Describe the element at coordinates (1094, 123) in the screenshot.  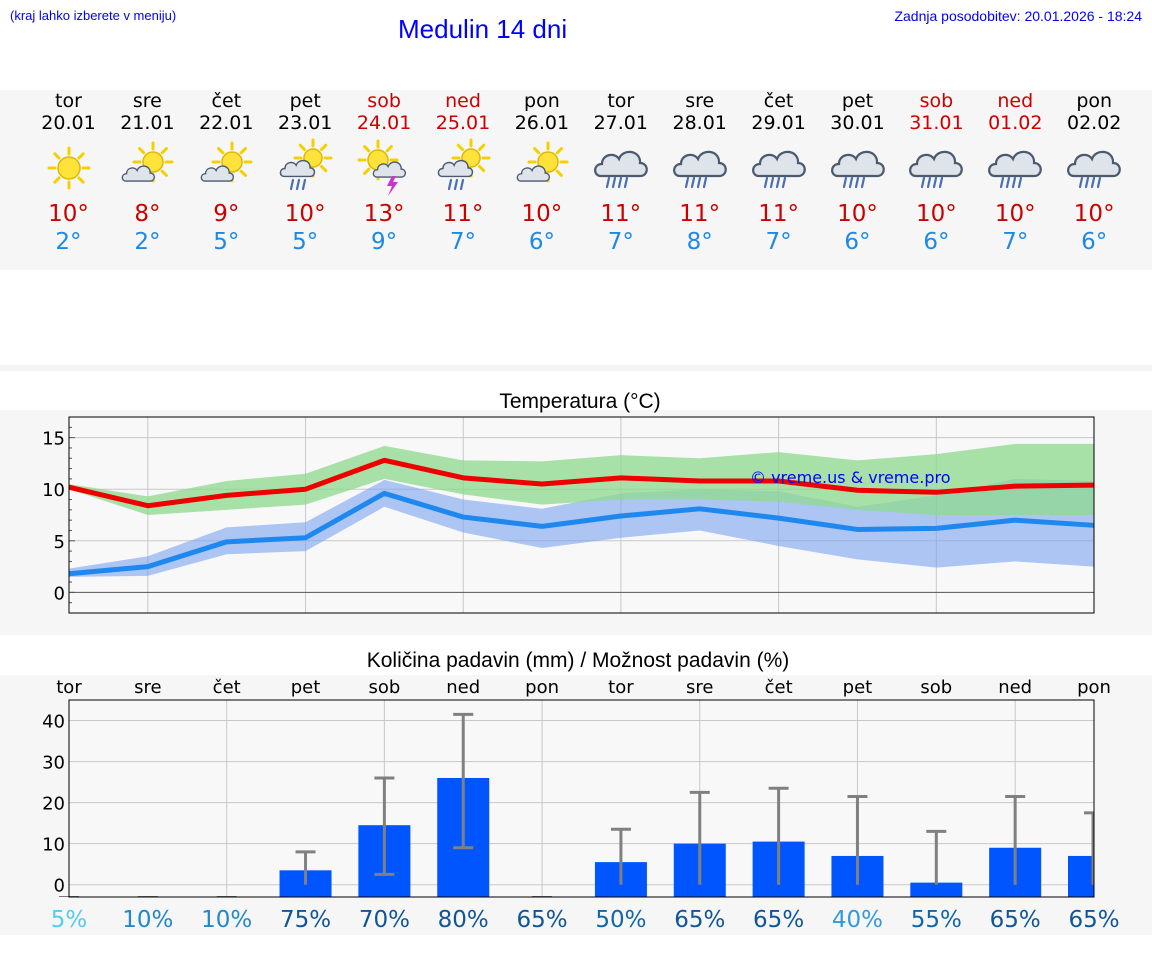
I see `day-date: 02.02` at that location.